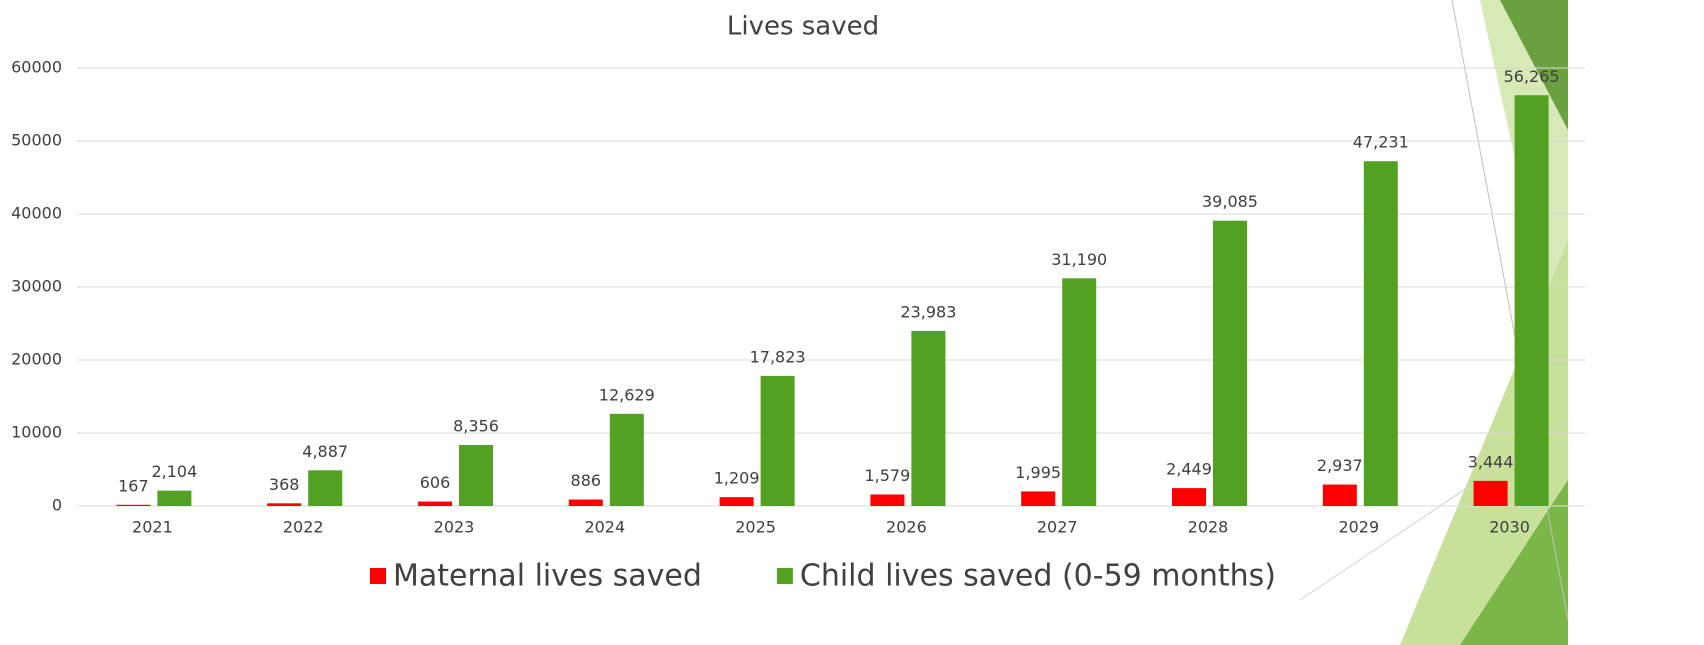 This screenshot has width=1704, height=645. I want to click on x-tick-label: 2023, so click(454, 527).